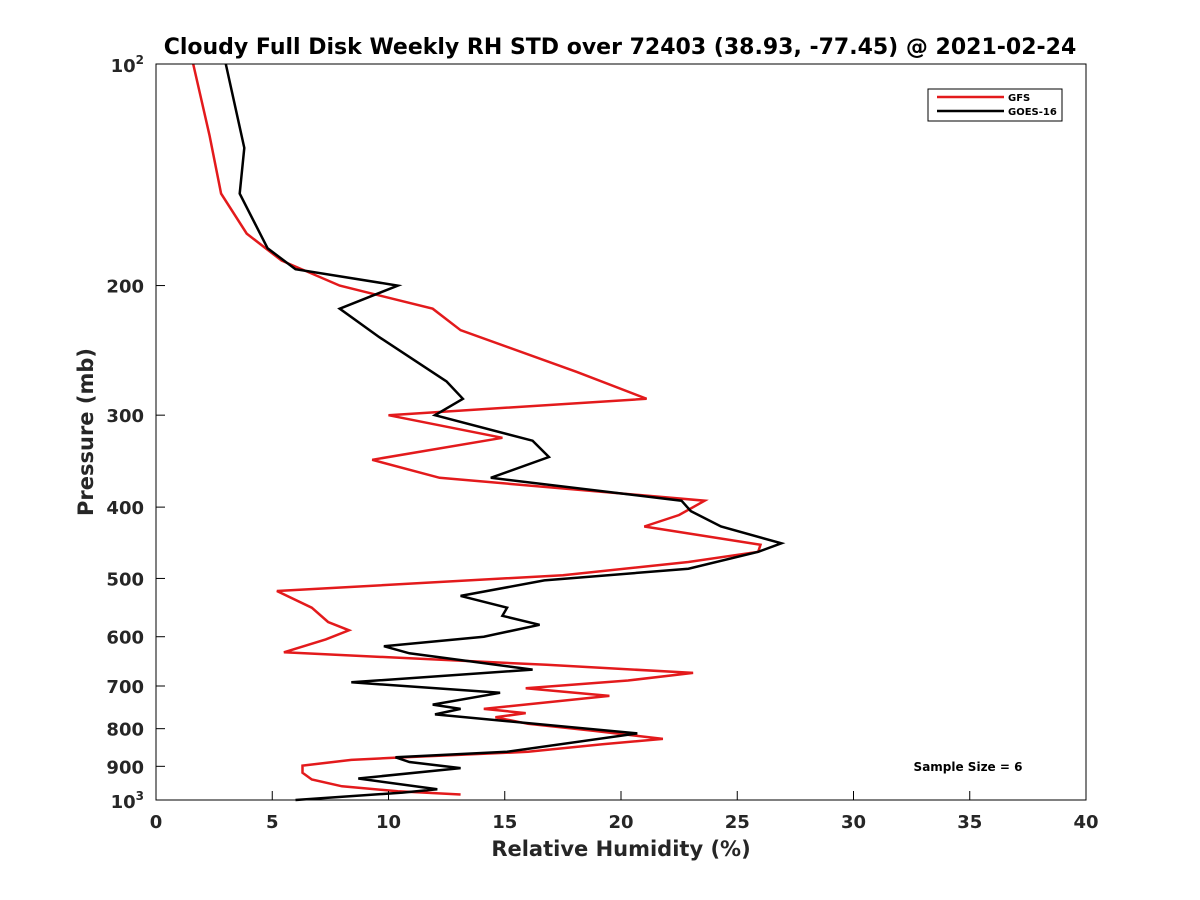 This screenshot has height=900, width=1200. I want to click on y-tick-label: 600, so click(125, 638).